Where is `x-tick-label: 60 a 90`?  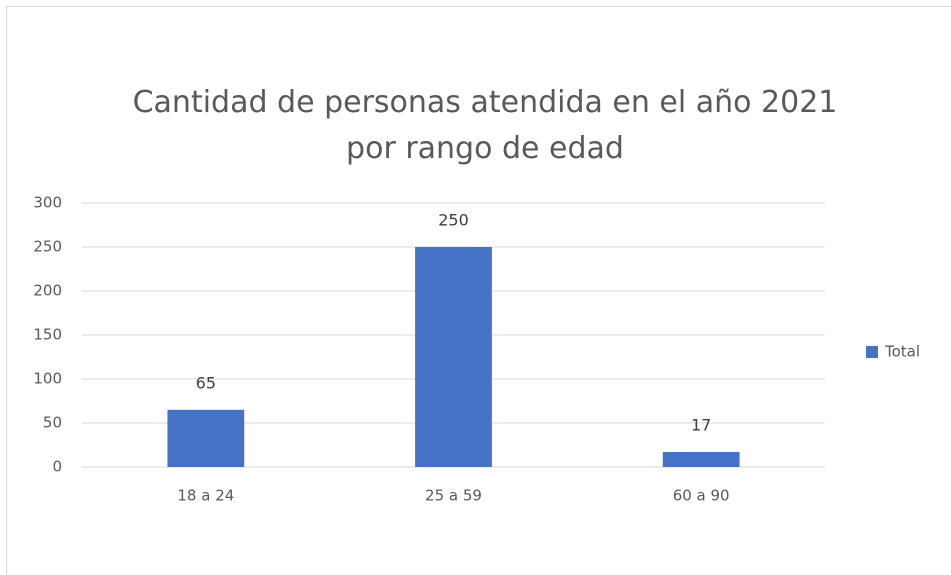
x-tick-label: 60 a 90 is located at coordinates (701, 496).